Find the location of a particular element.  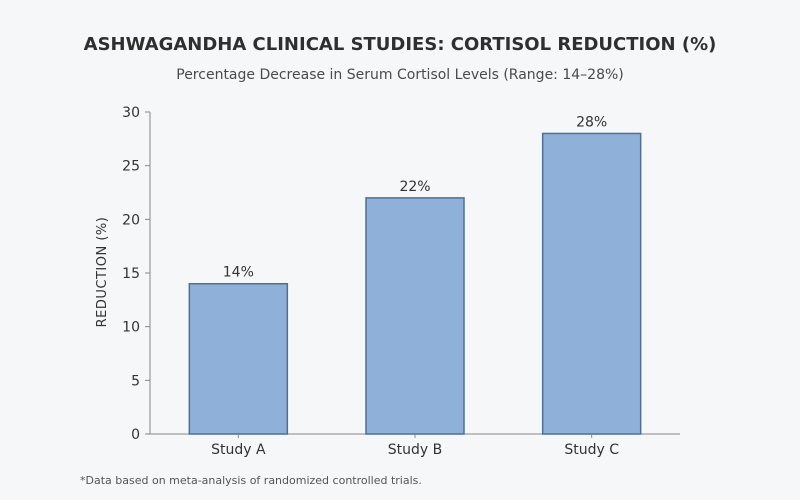

y-tick-label: 5 is located at coordinates (135, 381).